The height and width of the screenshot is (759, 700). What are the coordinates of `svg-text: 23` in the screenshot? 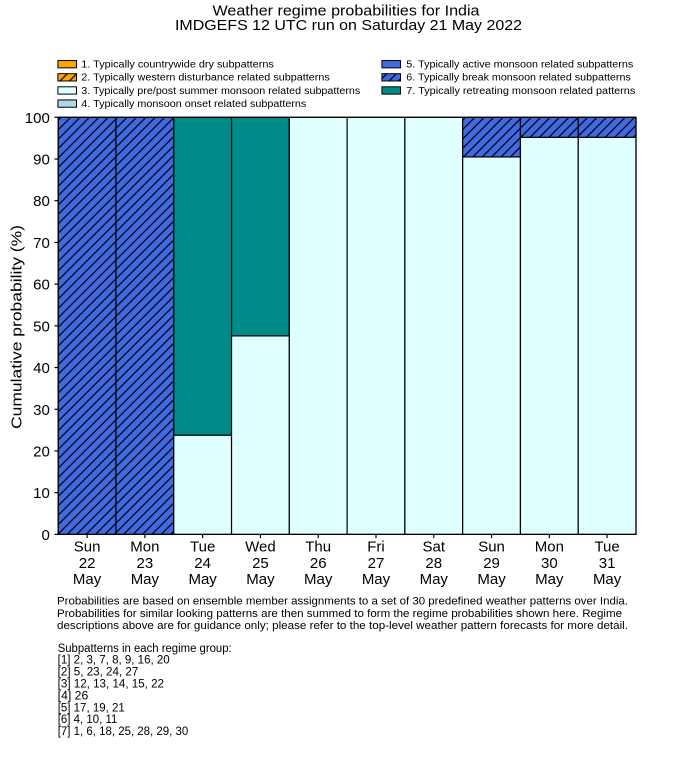 It's located at (145, 563).